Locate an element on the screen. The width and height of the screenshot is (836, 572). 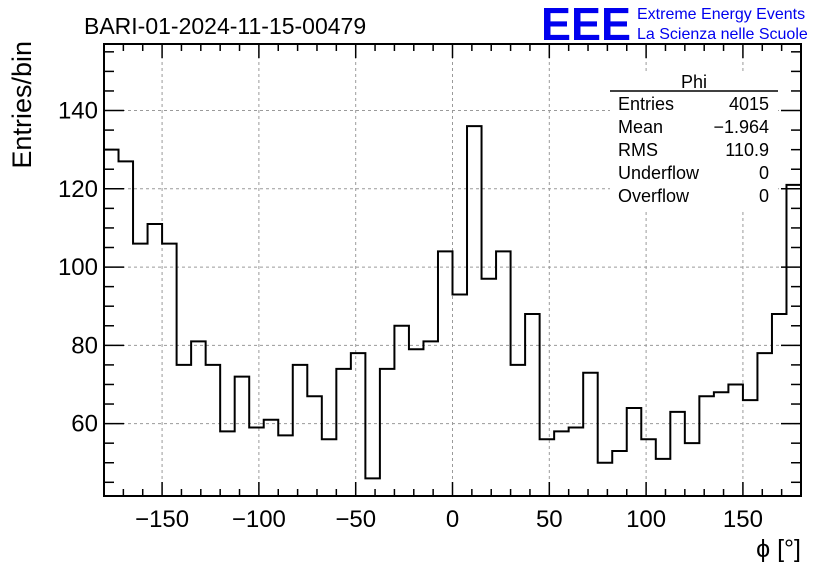
stats-row-label: RMS is located at coordinates (638, 150).